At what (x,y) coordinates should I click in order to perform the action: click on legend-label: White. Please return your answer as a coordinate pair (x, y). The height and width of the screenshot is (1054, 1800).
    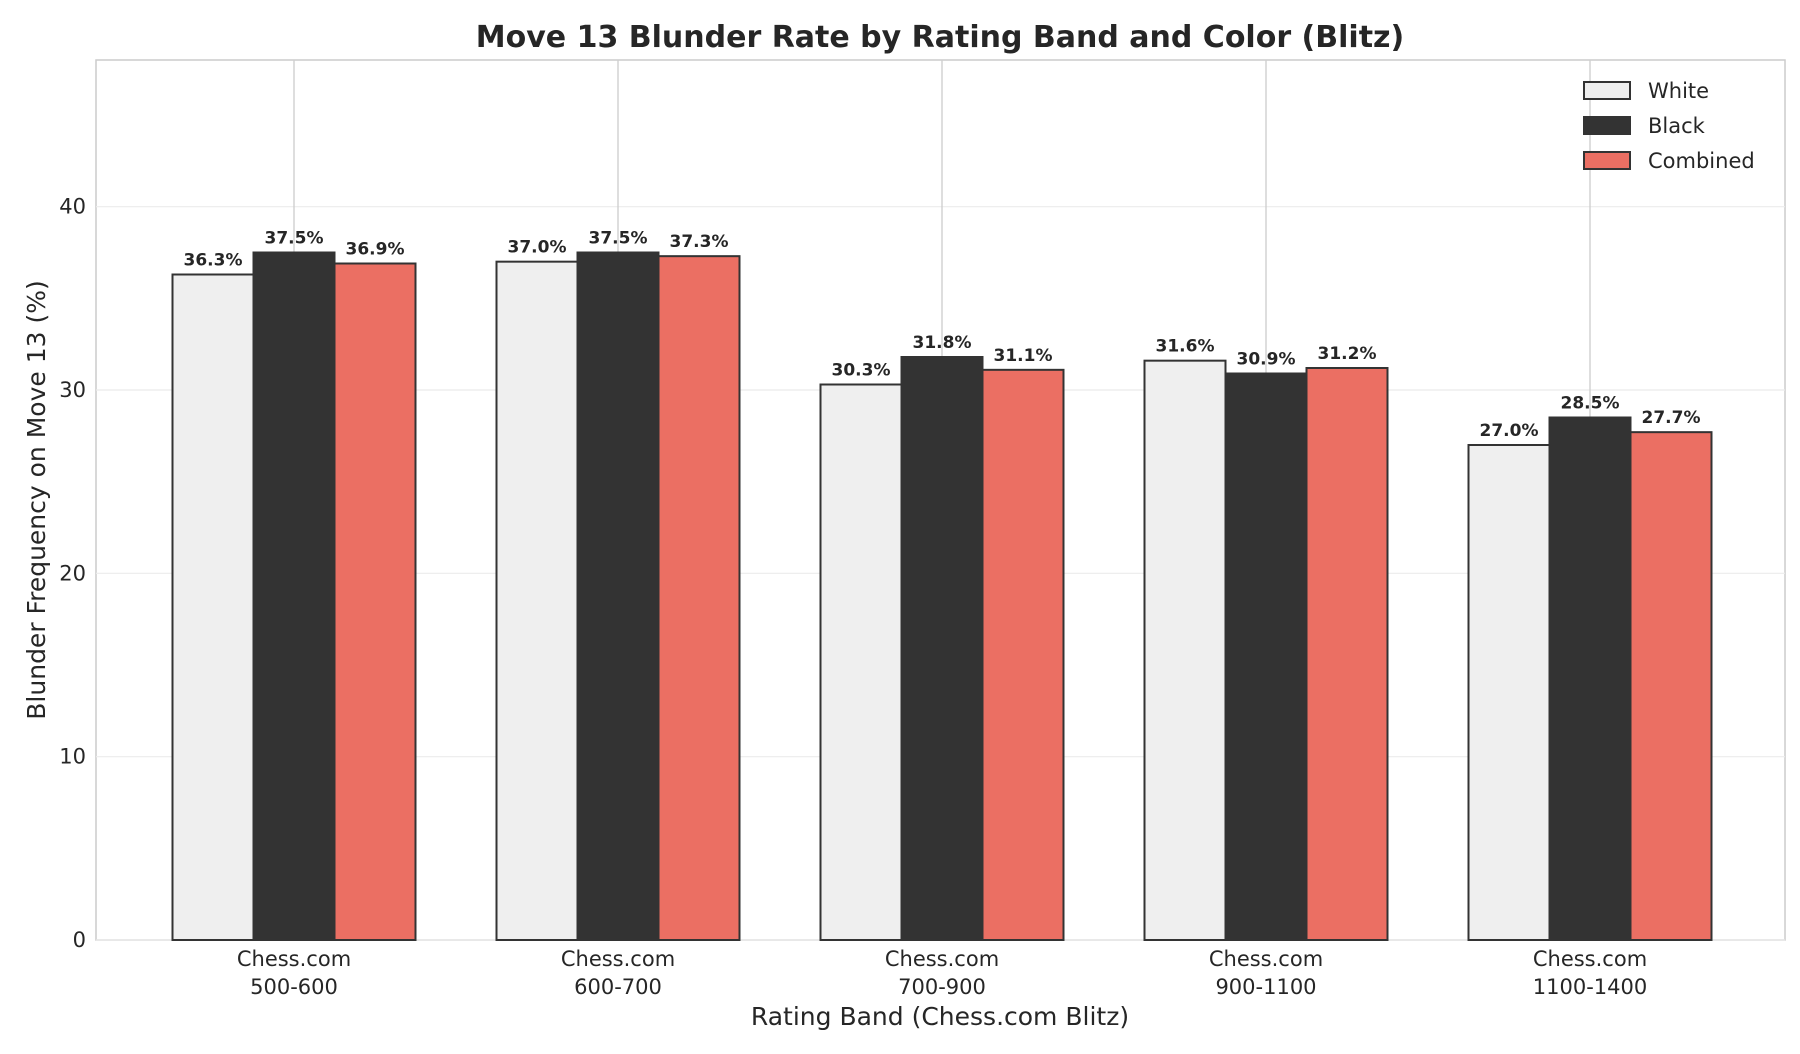
    Looking at the image, I should click on (1678, 91).